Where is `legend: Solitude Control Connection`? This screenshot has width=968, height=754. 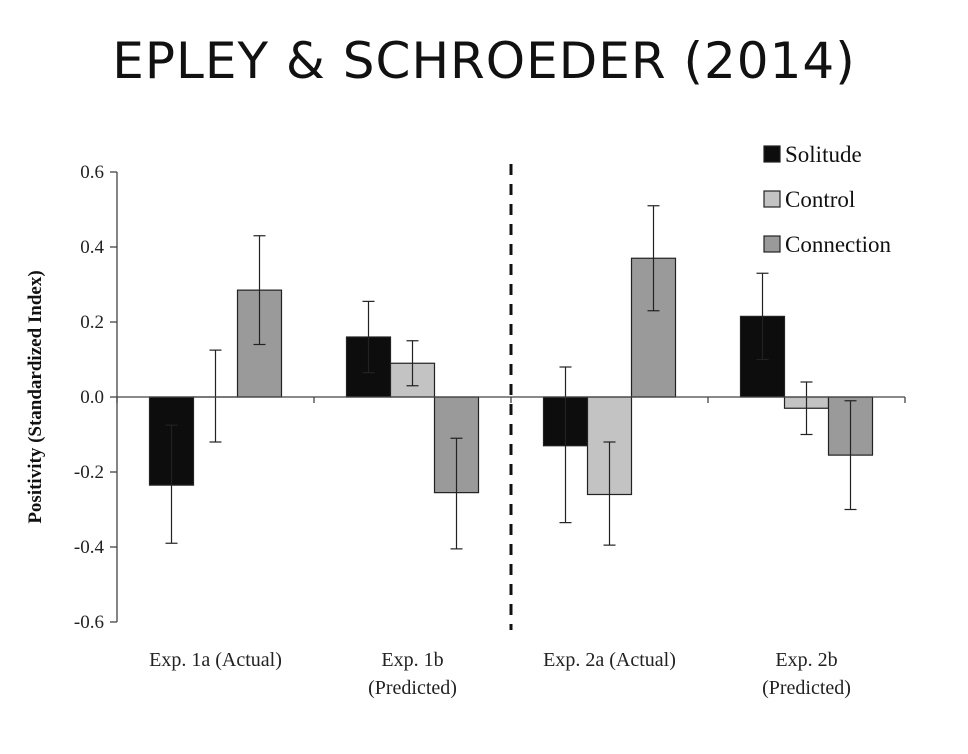 legend: Solitude Control Connection is located at coordinates (827, 199).